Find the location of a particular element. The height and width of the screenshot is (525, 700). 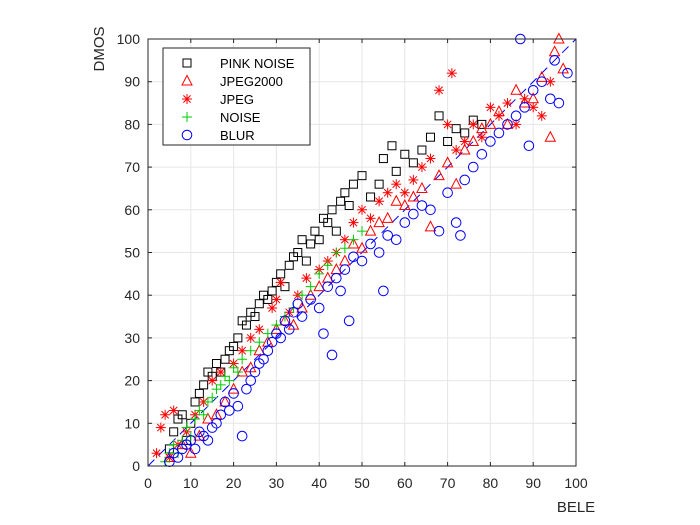

x-tick-label: 90 is located at coordinates (533, 483).